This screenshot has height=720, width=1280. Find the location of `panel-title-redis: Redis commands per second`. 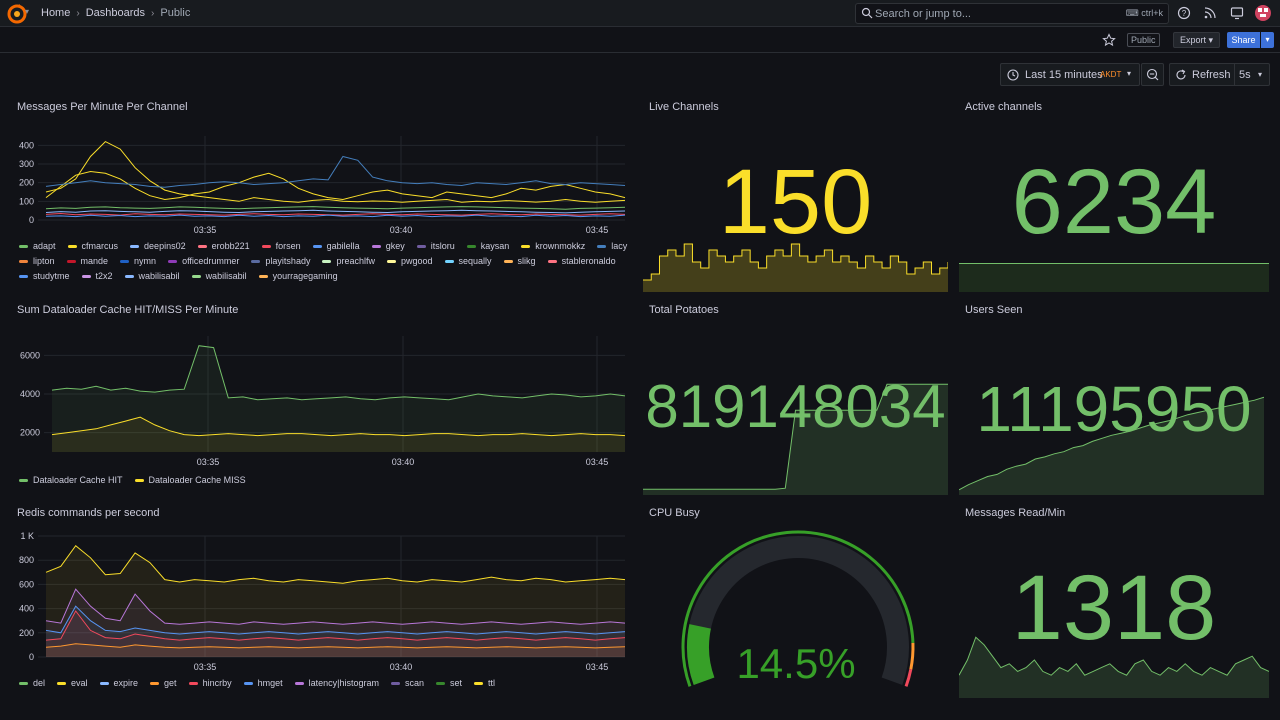

panel-title-redis: Redis commands per second is located at coordinates (88, 513).